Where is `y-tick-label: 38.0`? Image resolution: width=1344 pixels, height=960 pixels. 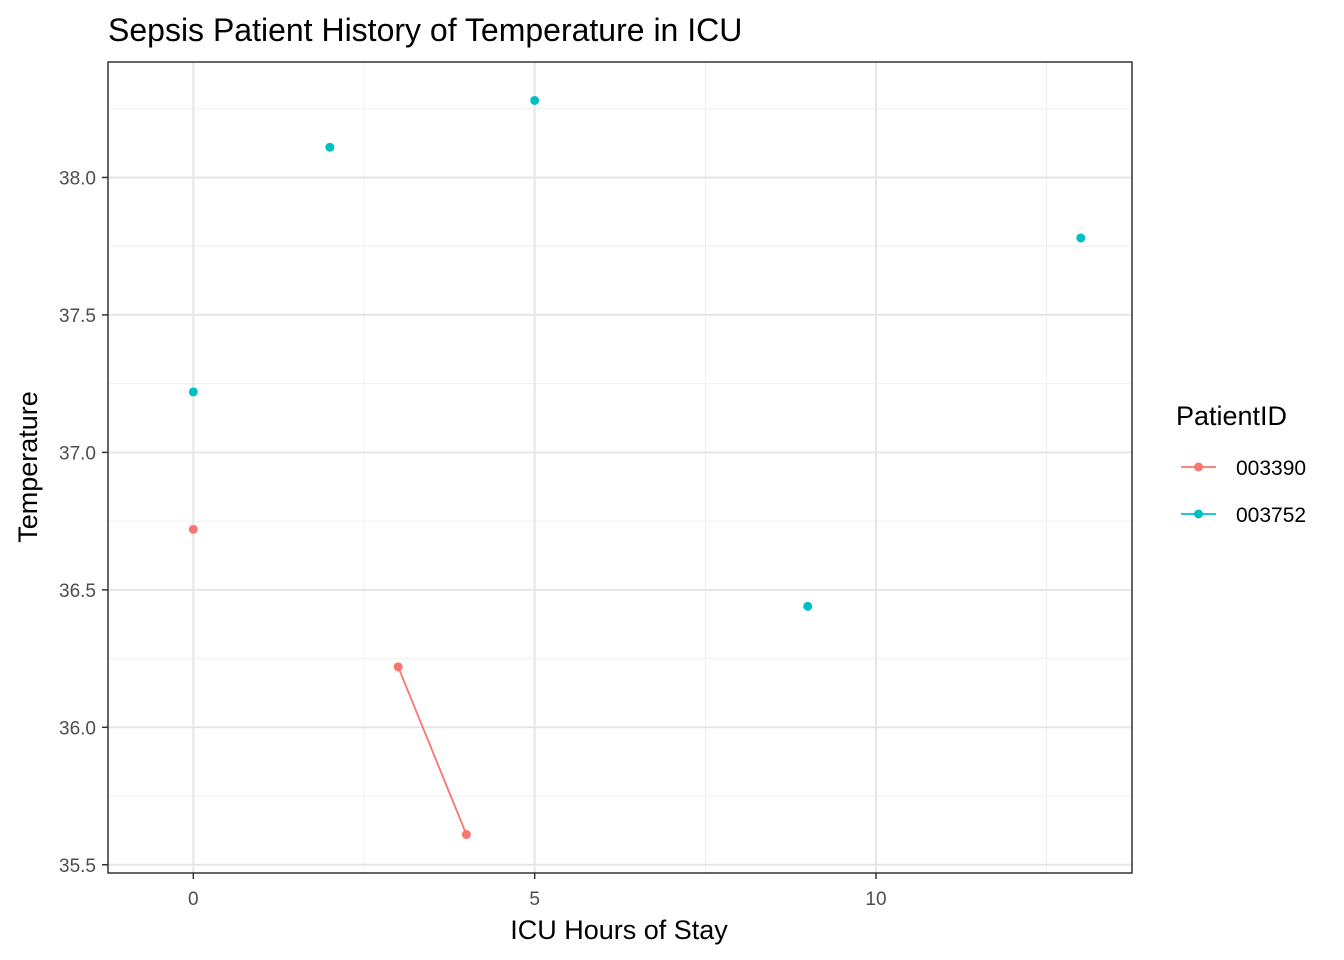
y-tick-label: 38.0 is located at coordinates (77, 178).